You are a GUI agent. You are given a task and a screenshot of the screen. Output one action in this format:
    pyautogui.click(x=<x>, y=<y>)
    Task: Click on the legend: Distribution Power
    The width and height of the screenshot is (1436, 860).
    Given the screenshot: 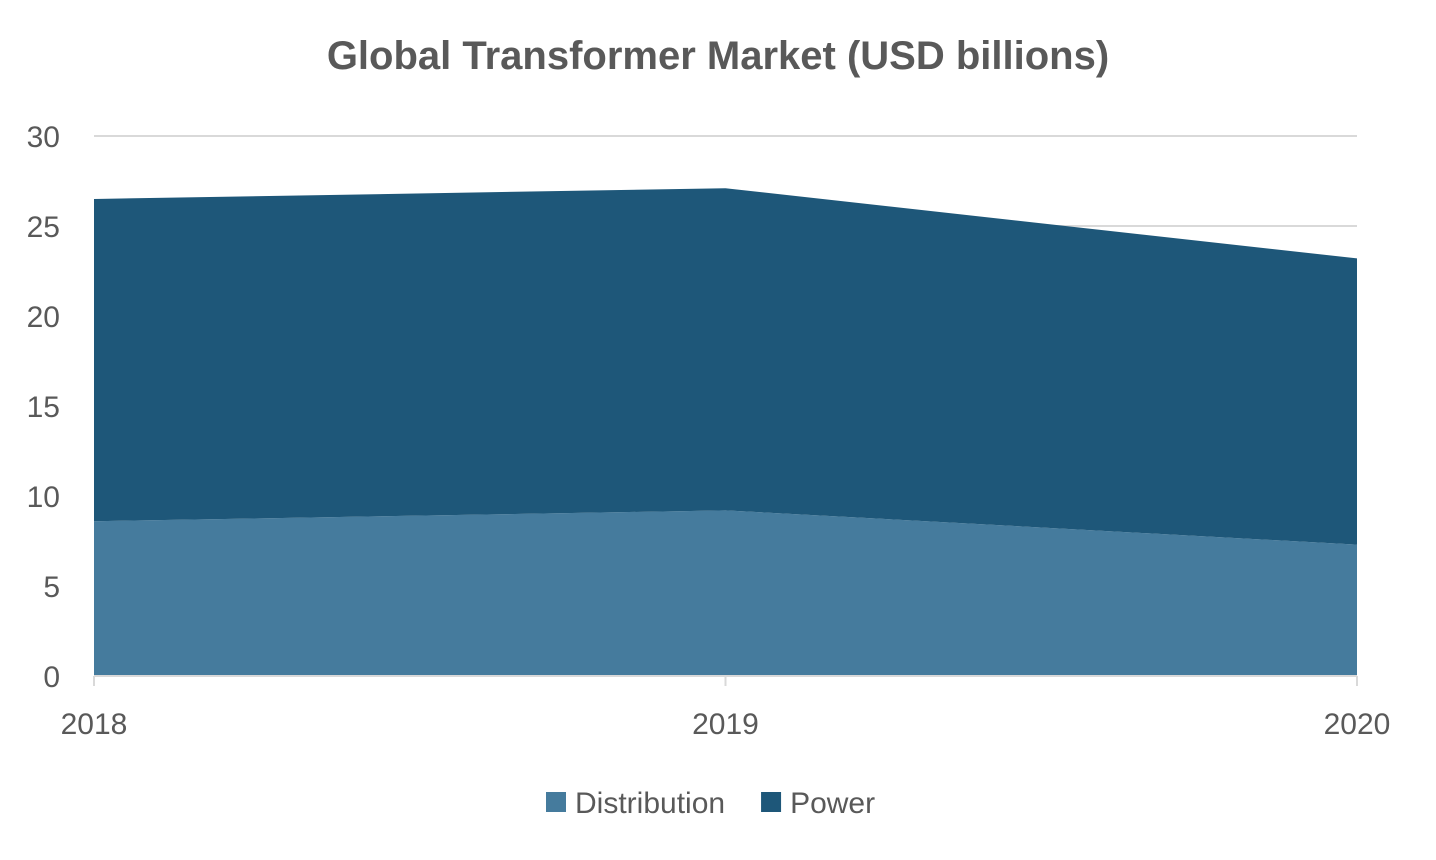 What is the action you would take?
    pyautogui.click(x=710, y=803)
    